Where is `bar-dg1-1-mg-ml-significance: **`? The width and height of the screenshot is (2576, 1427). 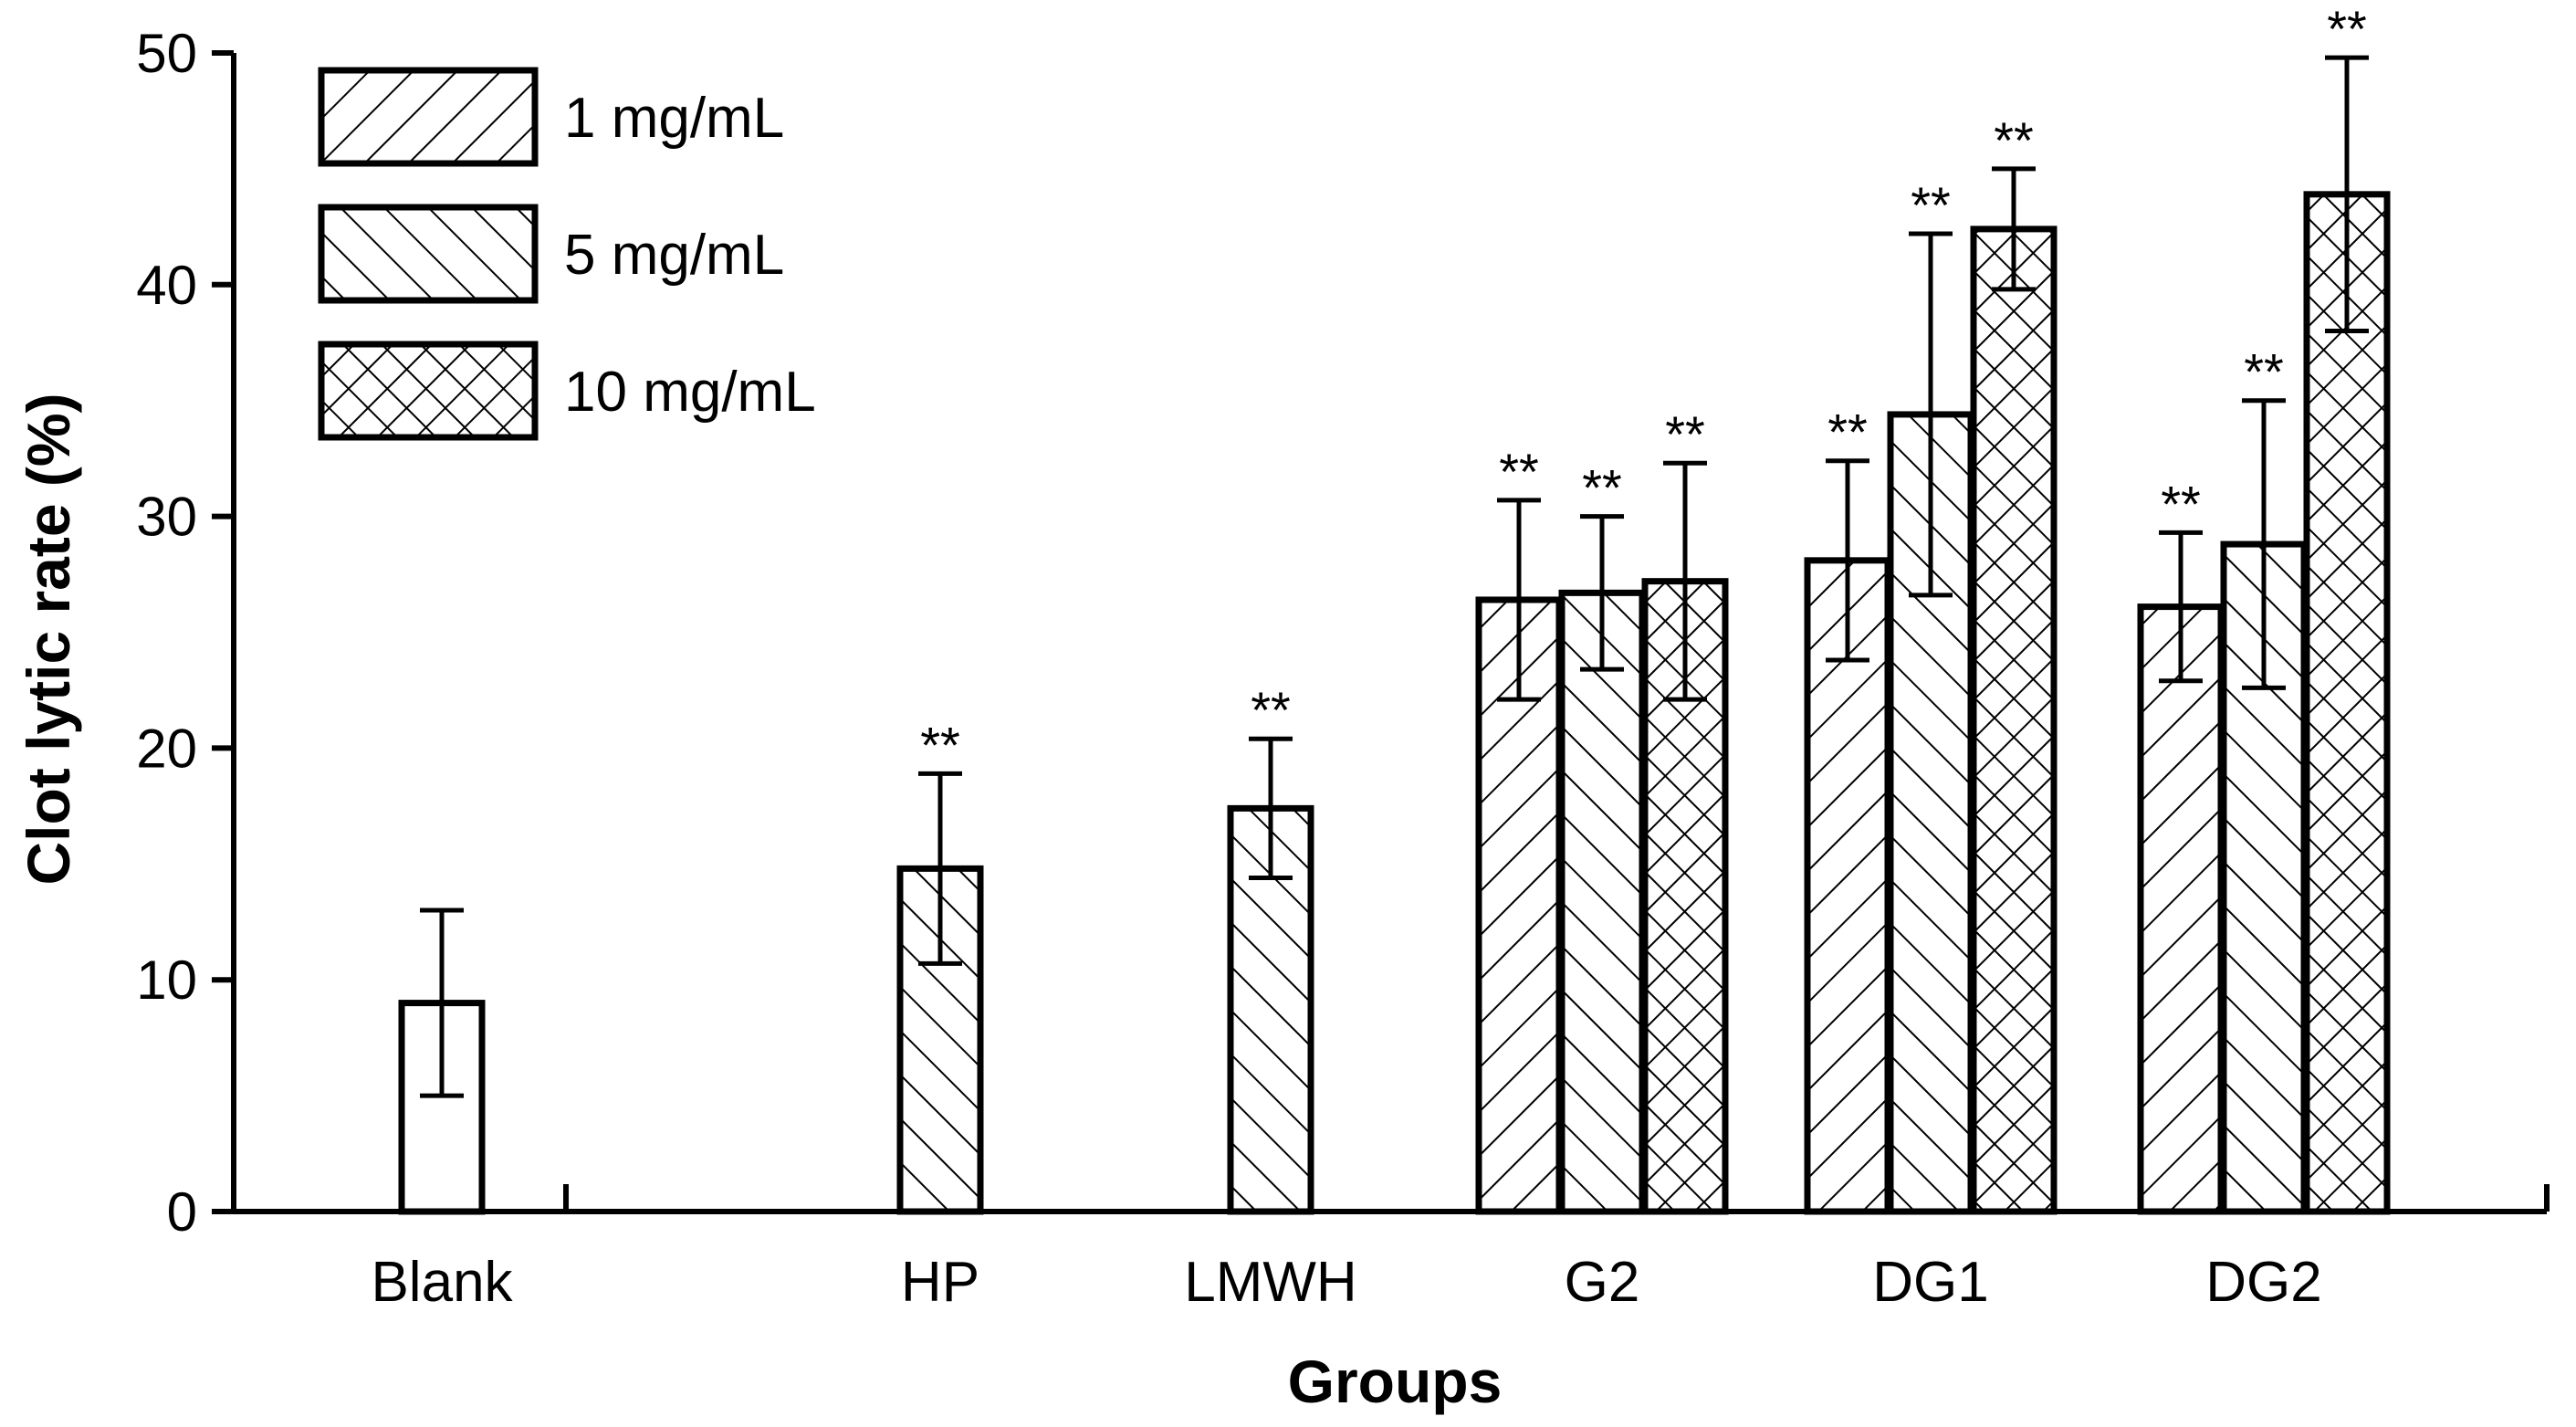 bar-dg1-1-mg-ml-significance: ** is located at coordinates (1848, 433).